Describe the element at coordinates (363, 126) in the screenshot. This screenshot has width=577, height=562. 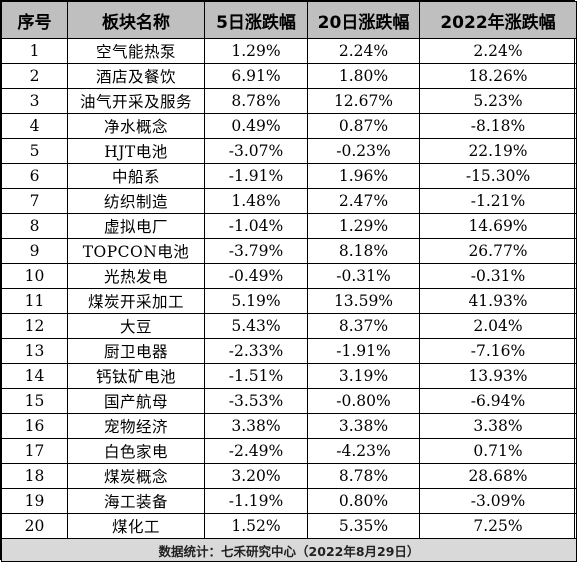
I see `cell-20d-change: 0.87%` at that location.